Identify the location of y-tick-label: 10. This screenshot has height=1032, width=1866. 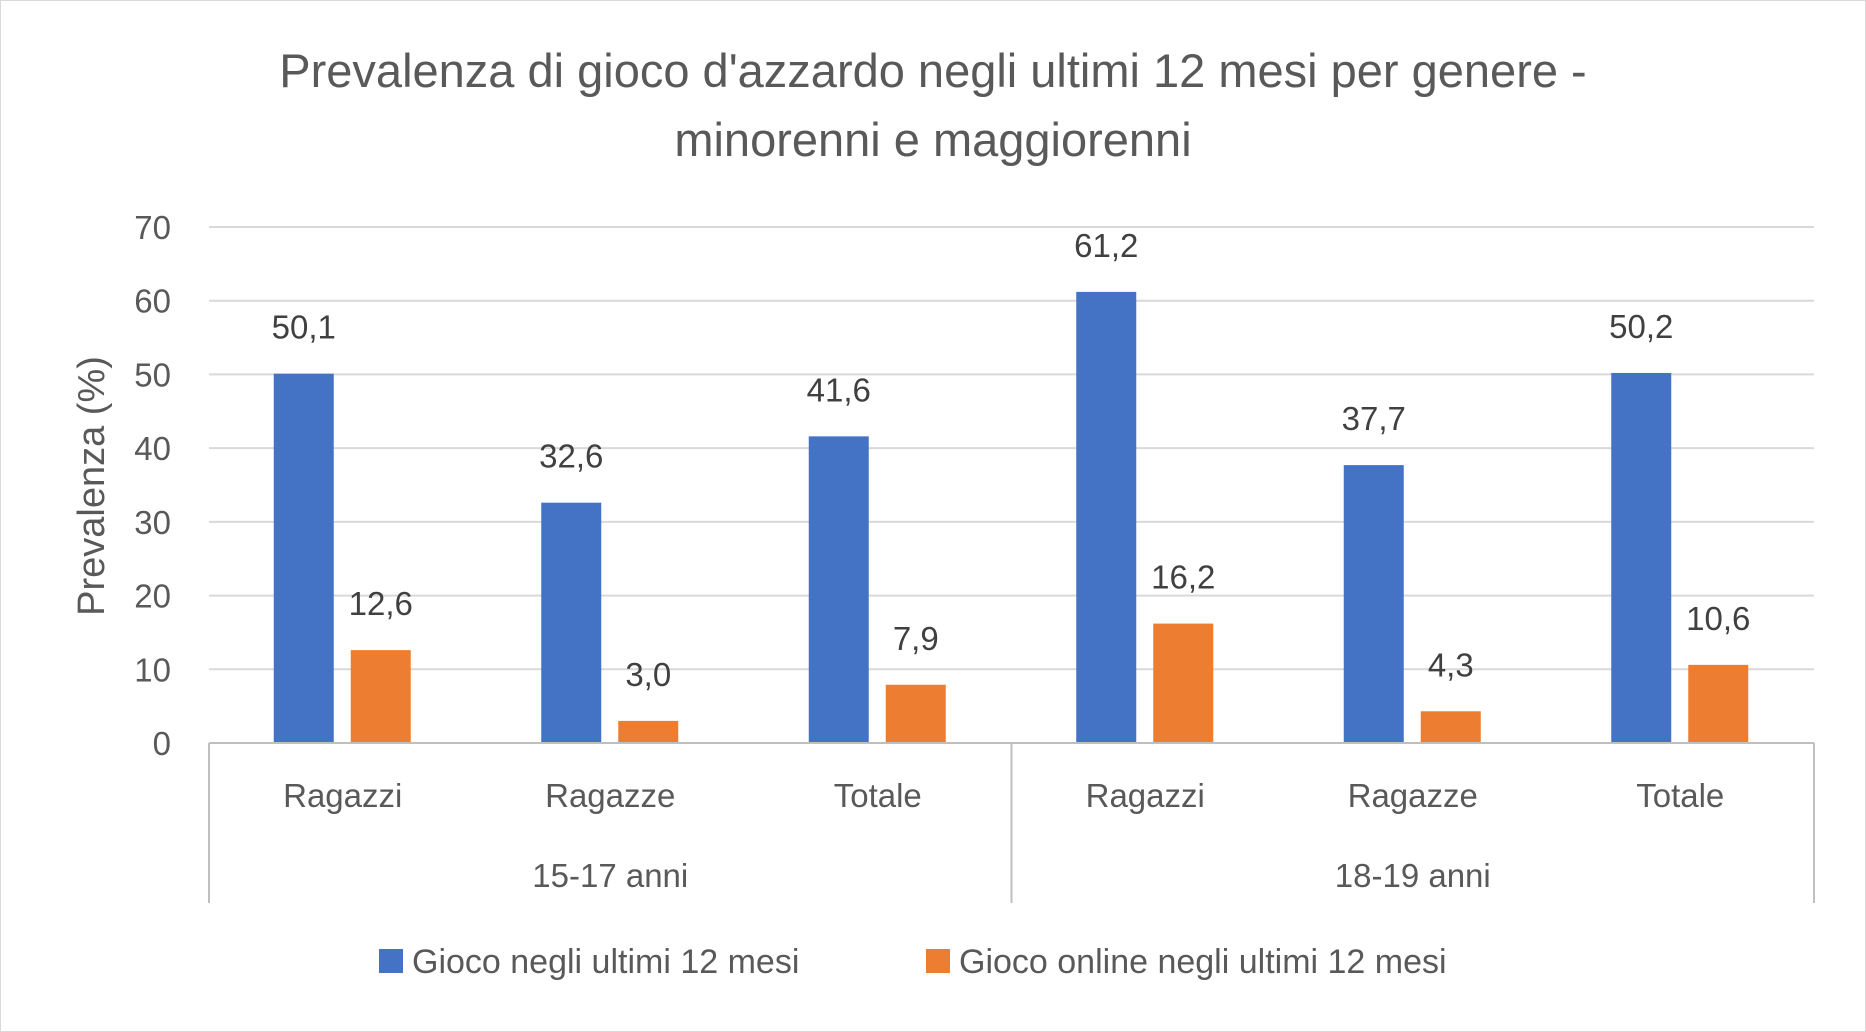
(152, 669).